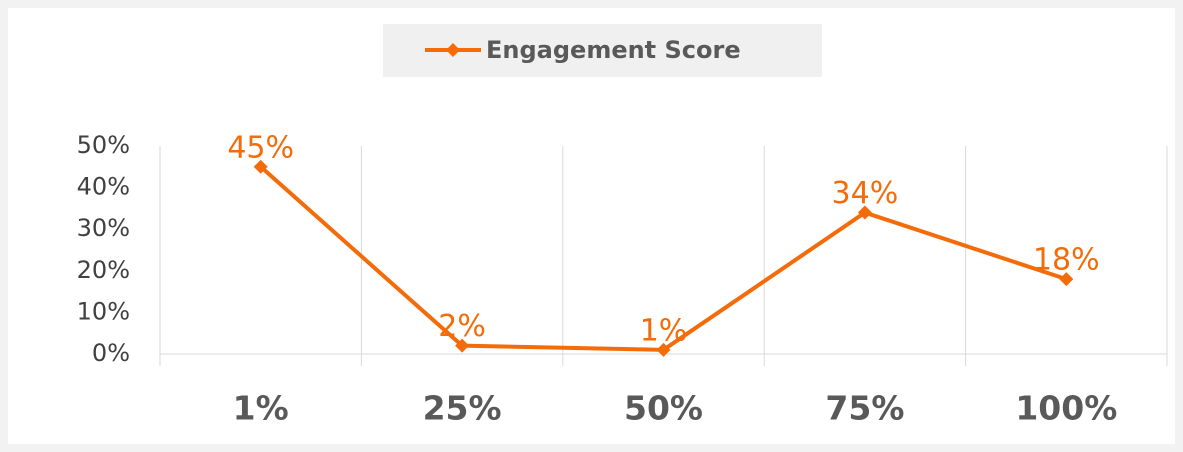 The height and width of the screenshot is (452, 1183). I want to click on legend-label: Engagement Score, so click(613, 50).